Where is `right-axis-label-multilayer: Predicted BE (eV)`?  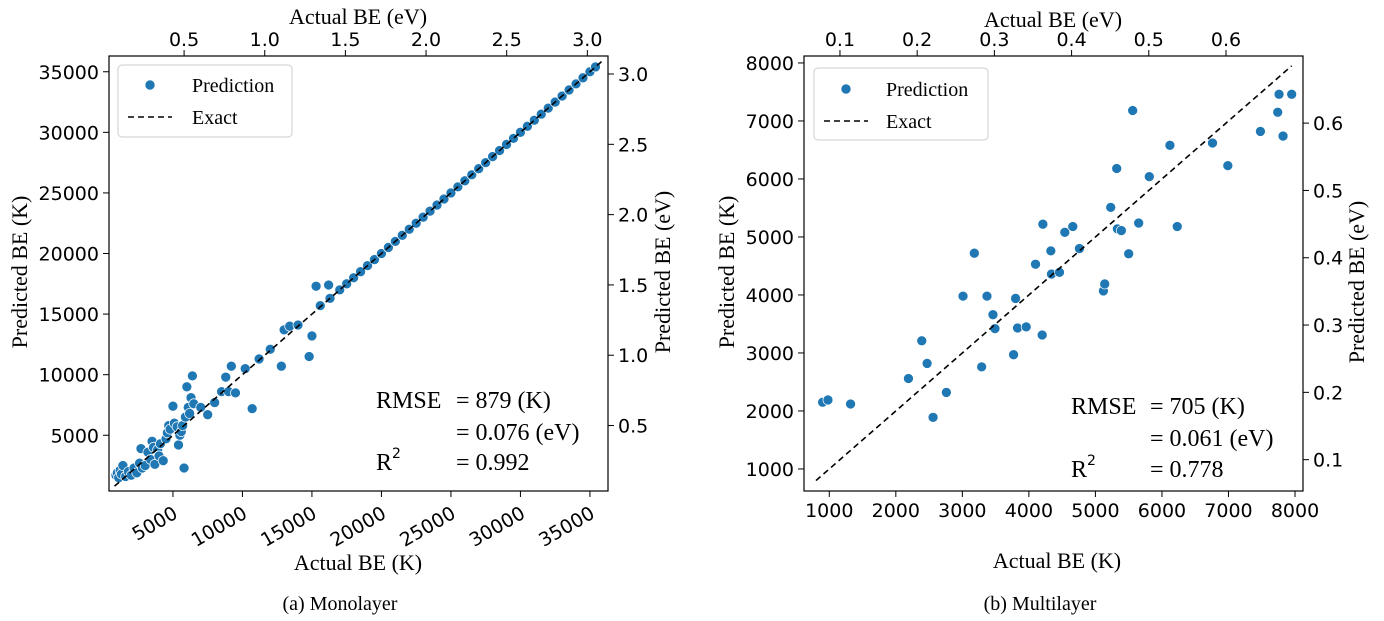
right-axis-label-multilayer: Predicted BE (eV) is located at coordinates (1356, 282).